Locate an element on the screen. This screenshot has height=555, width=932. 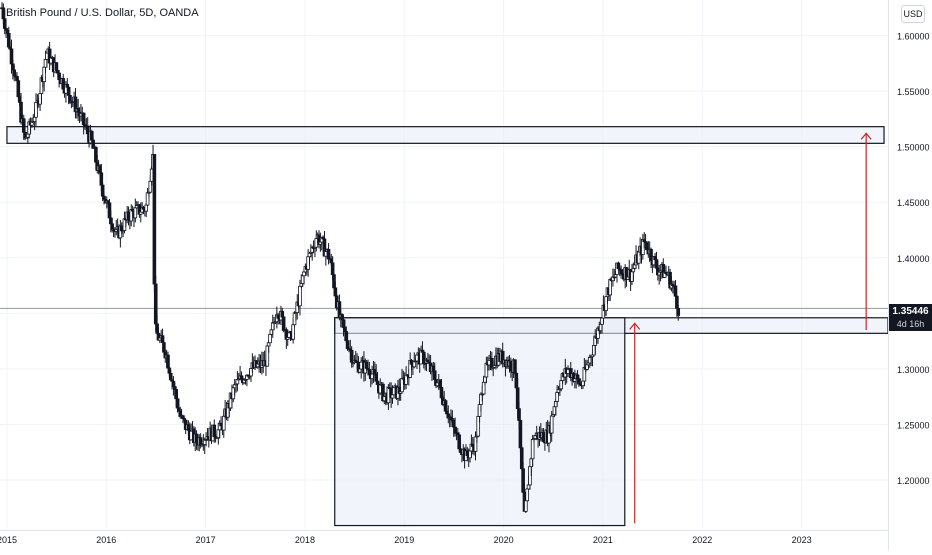
x-tick-label: 2018 is located at coordinates (305, 540).